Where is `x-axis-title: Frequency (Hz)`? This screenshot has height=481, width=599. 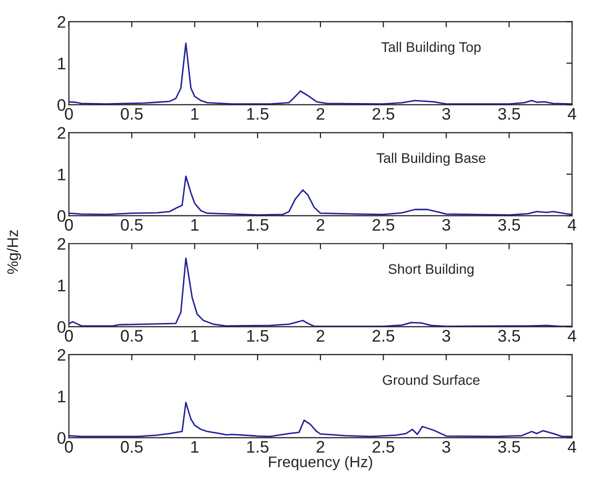 x-axis-title: Frequency (Hz) is located at coordinates (320, 463).